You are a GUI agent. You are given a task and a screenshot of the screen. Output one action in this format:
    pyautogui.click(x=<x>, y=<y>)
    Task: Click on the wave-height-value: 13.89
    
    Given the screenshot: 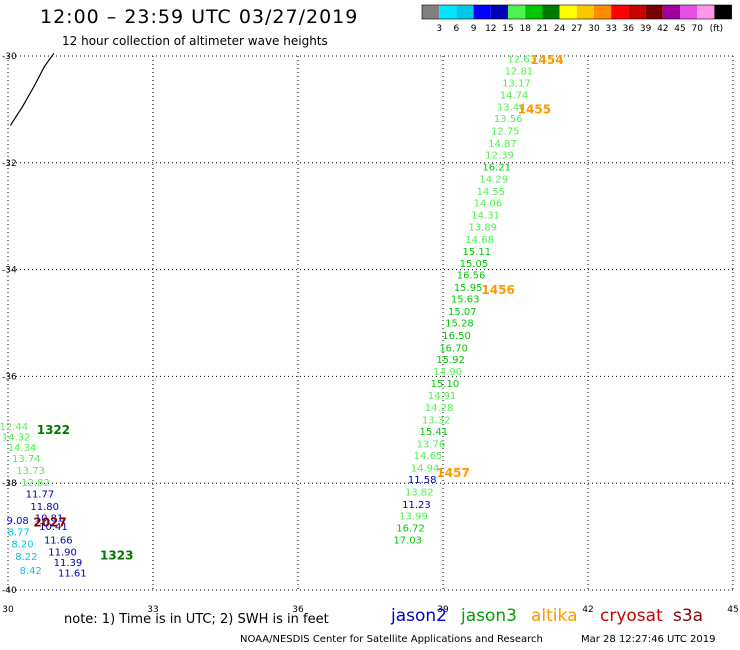 What is the action you would take?
    pyautogui.click(x=482, y=228)
    